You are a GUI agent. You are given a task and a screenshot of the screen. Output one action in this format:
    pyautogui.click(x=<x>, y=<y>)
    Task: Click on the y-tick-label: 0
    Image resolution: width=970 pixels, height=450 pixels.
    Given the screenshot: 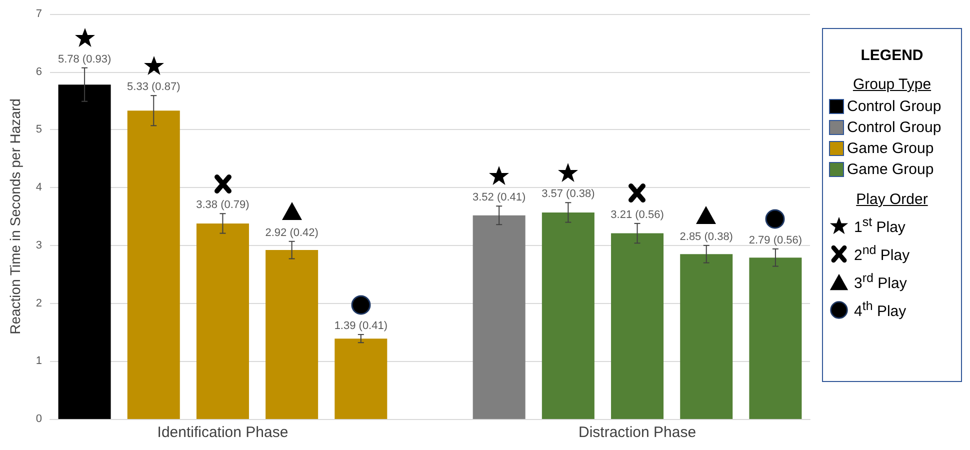 What is the action you would take?
    pyautogui.click(x=39, y=419)
    